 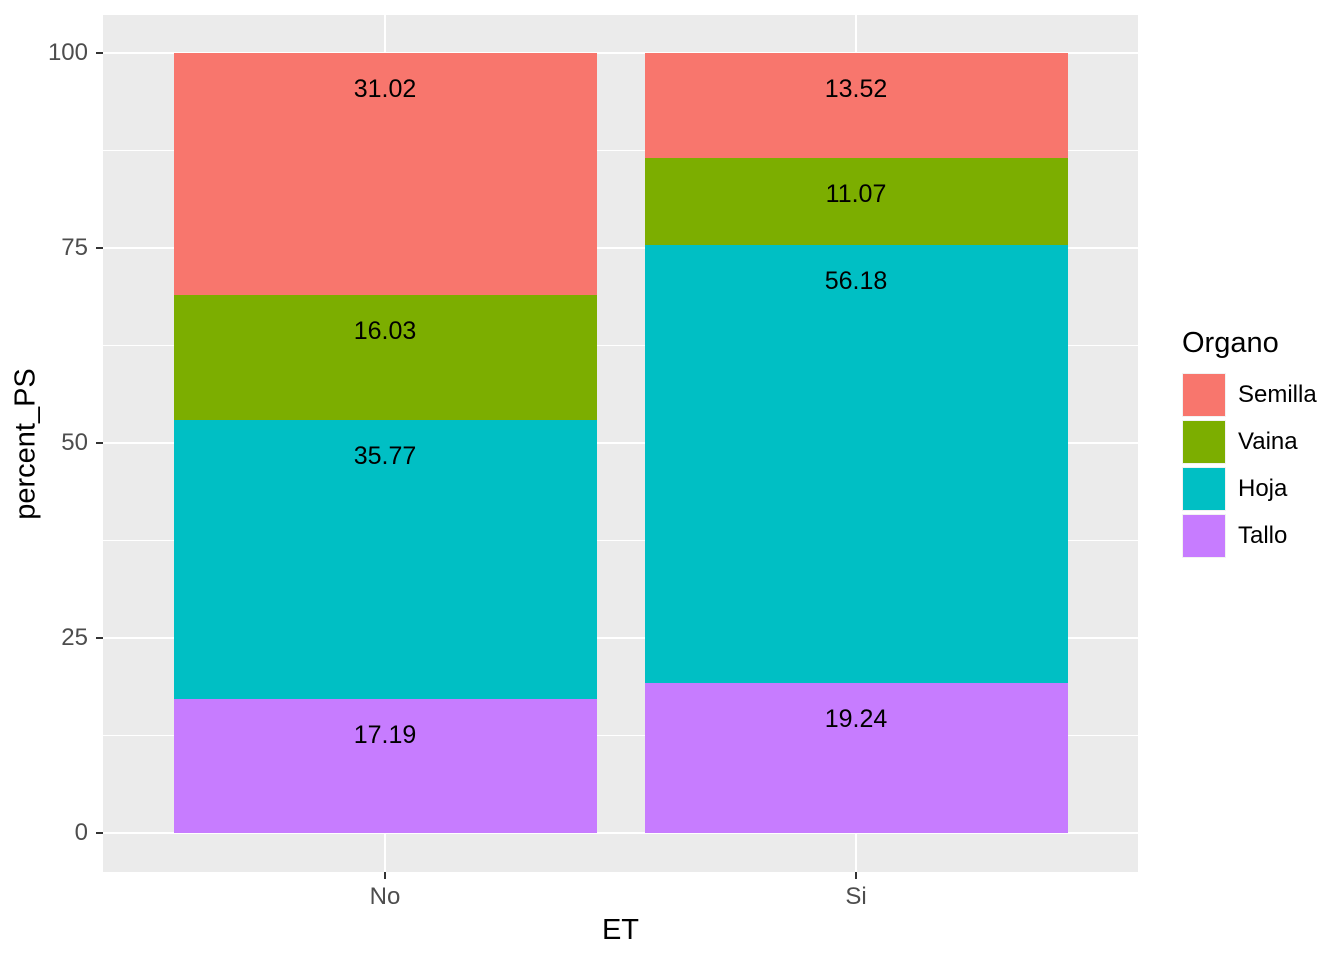 What do you see at coordinates (74, 637) in the screenshot?
I see `y-tick-label: 25` at bounding box center [74, 637].